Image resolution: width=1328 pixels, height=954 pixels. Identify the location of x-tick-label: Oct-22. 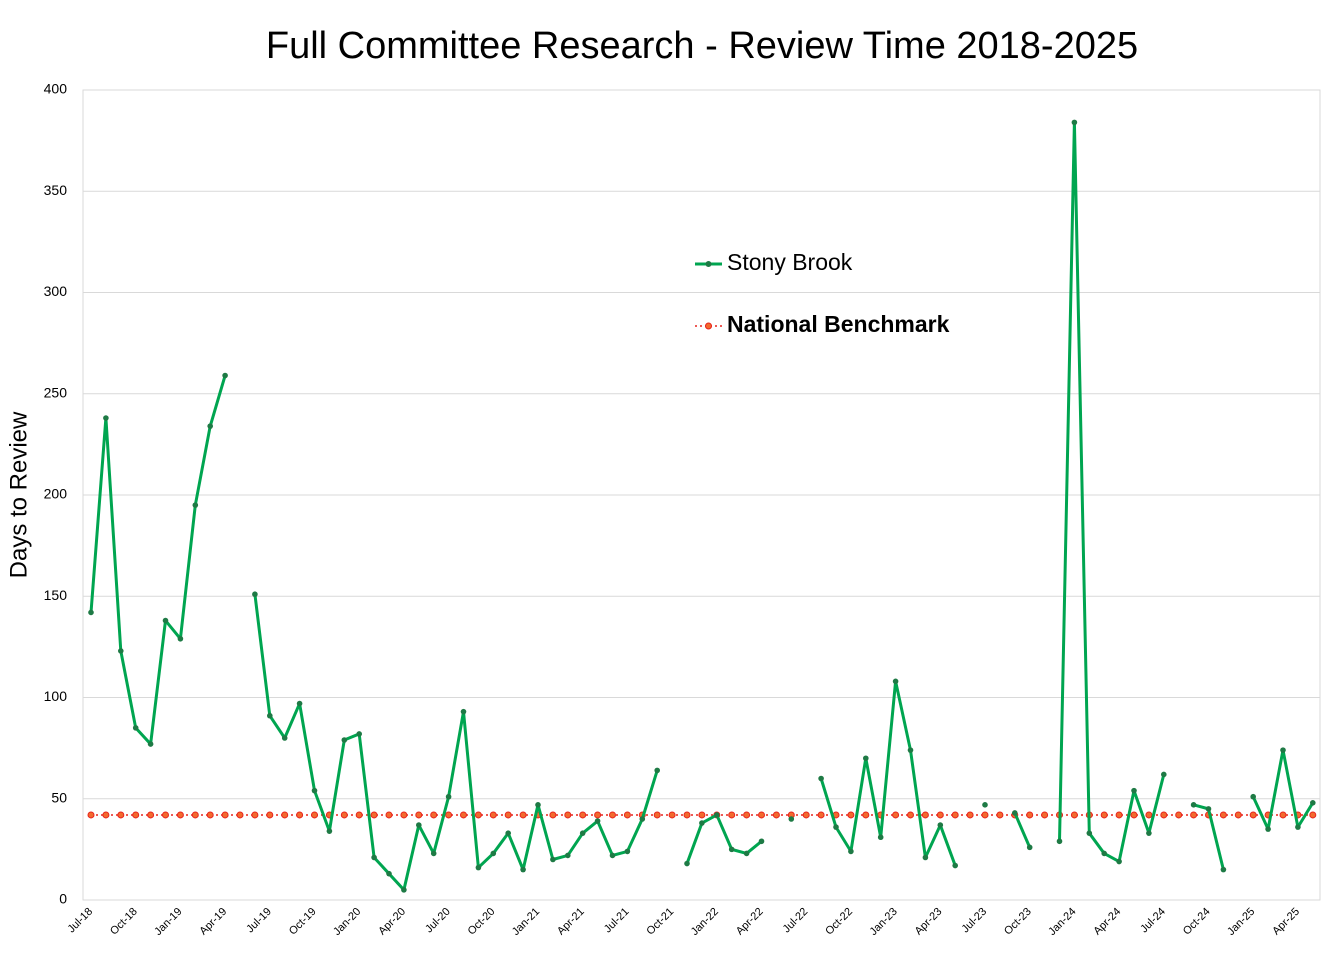
(839, 922).